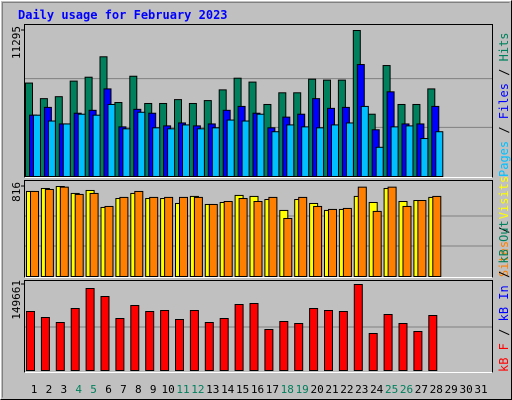 This screenshot has width=512, height=400. I want to click on x-tick-label: 14, so click(228, 389).